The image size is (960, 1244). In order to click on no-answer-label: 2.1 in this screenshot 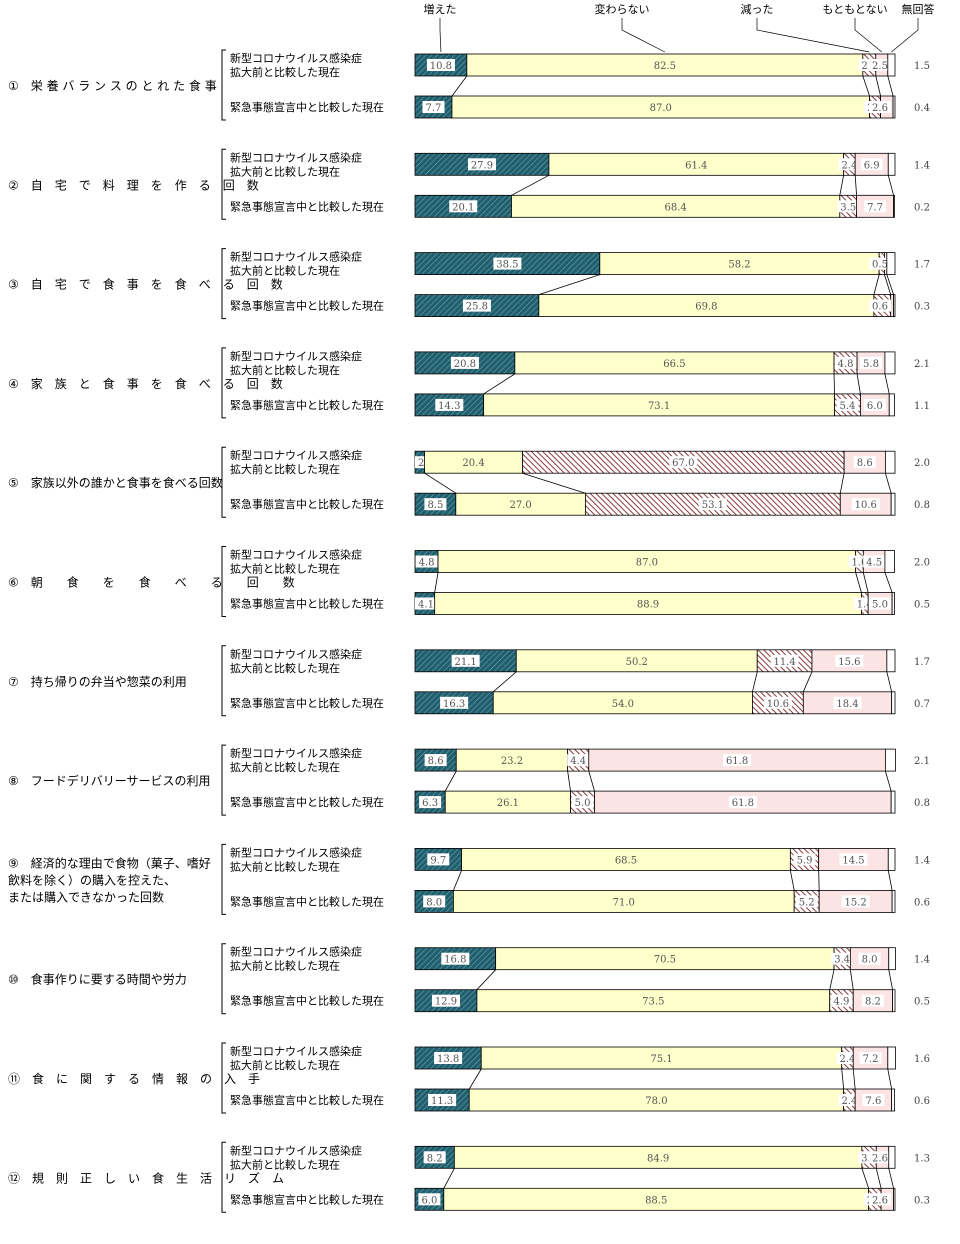, I will do `click(922, 364)`.